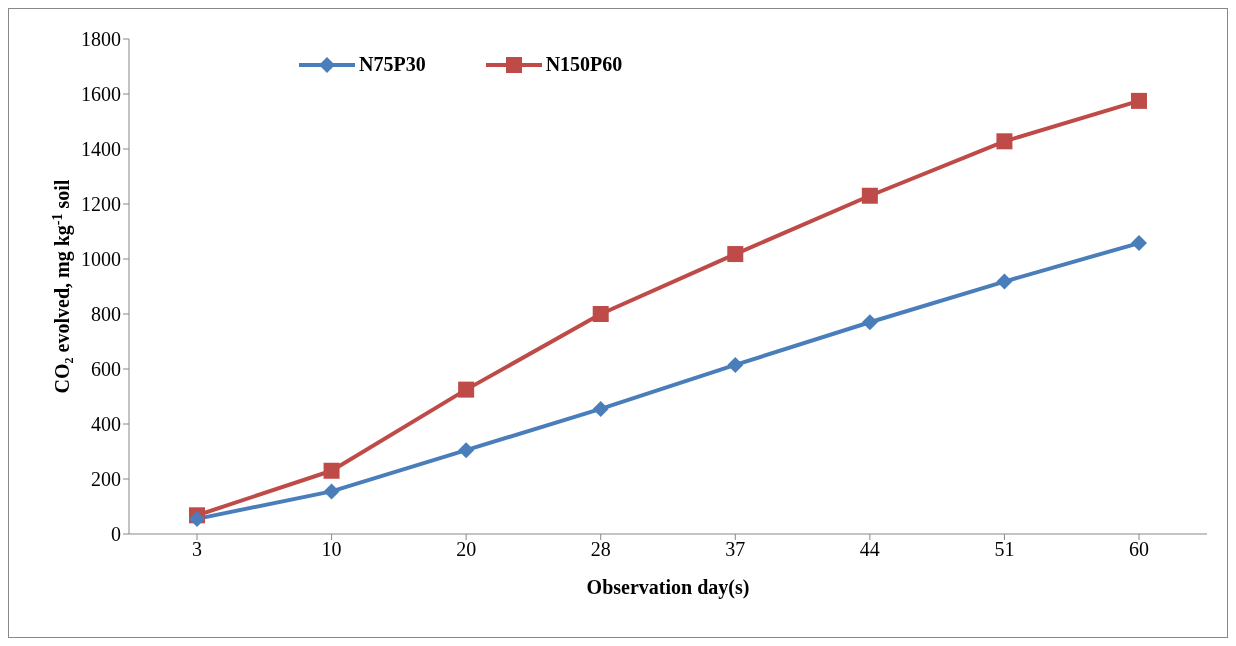 This screenshot has width=1236, height=646. I want to click on x-tick-label: 37, so click(735, 549).